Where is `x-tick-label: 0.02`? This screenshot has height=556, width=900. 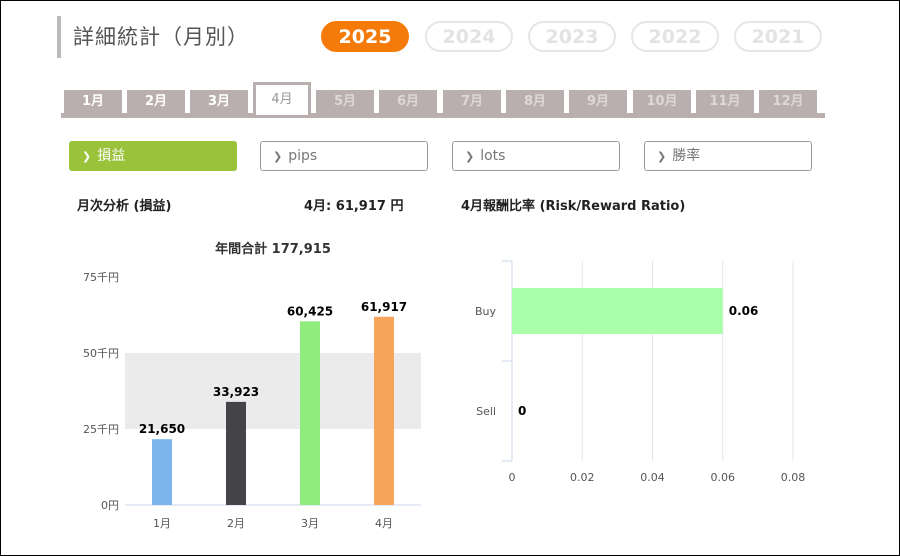 x-tick-label: 0.02 is located at coordinates (582, 477).